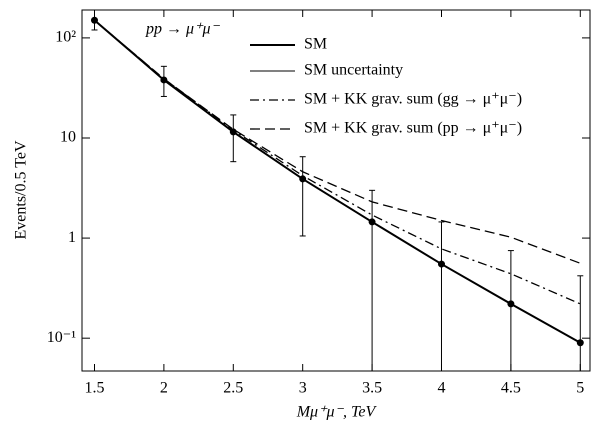 This screenshot has height=431, width=600. What do you see at coordinates (65, 37) in the screenshot?
I see `y-tick-label: 10²` at bounding box center [65, 37].